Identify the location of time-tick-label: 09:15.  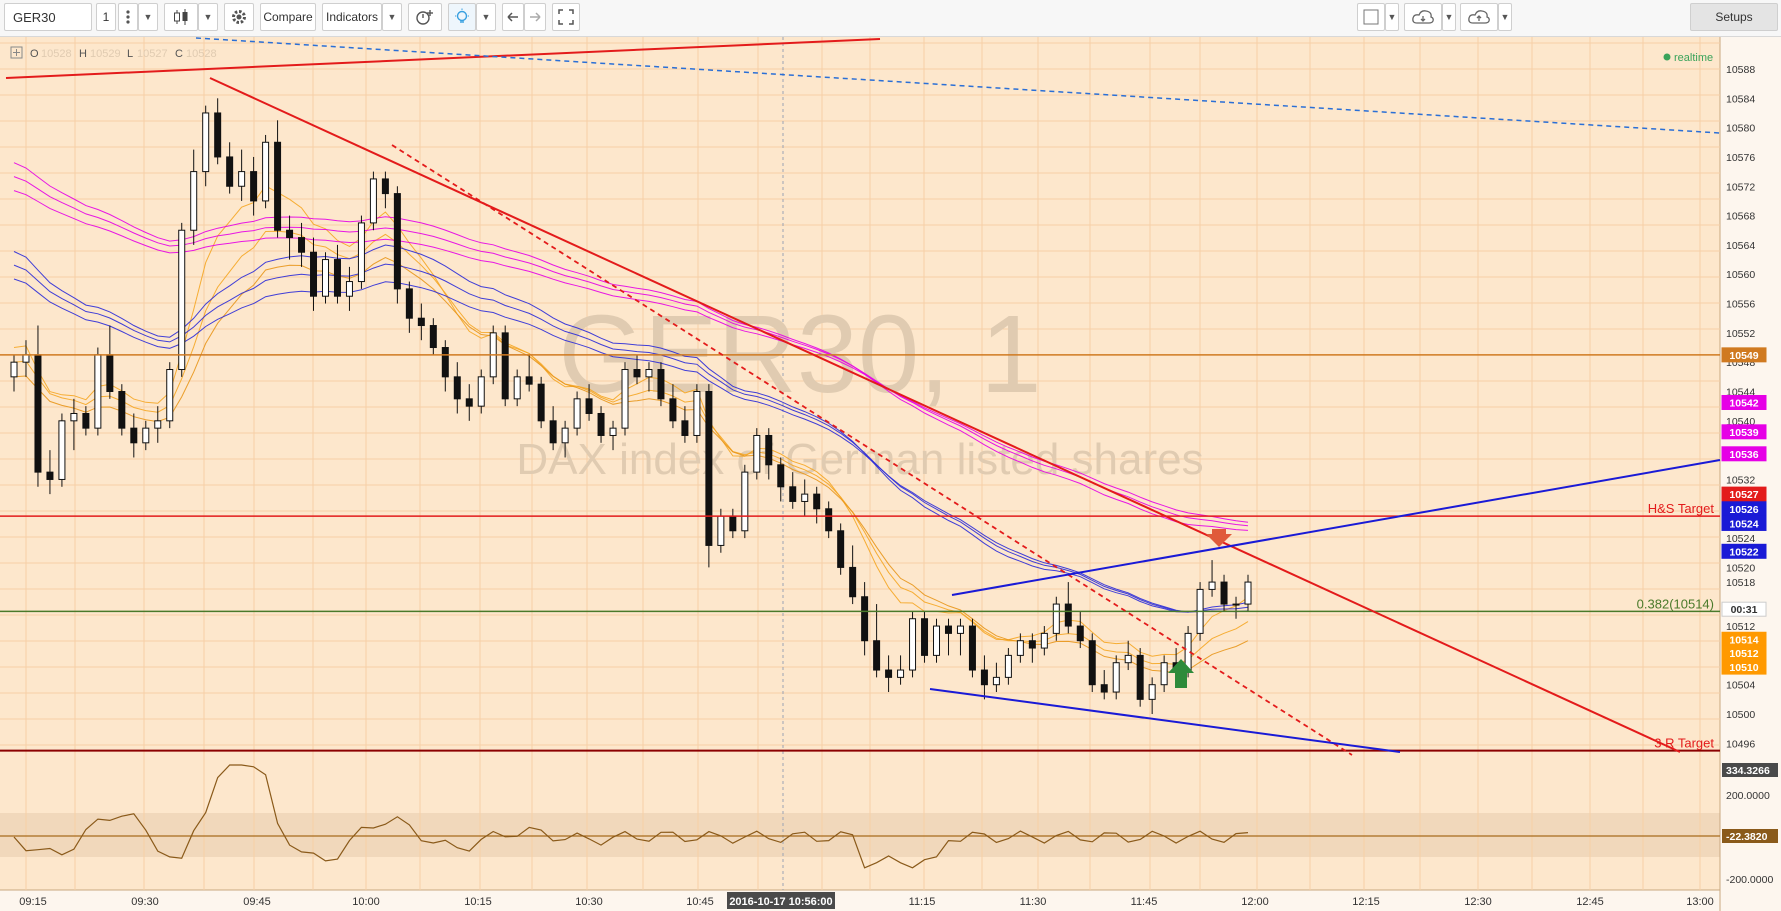
(33, 902).